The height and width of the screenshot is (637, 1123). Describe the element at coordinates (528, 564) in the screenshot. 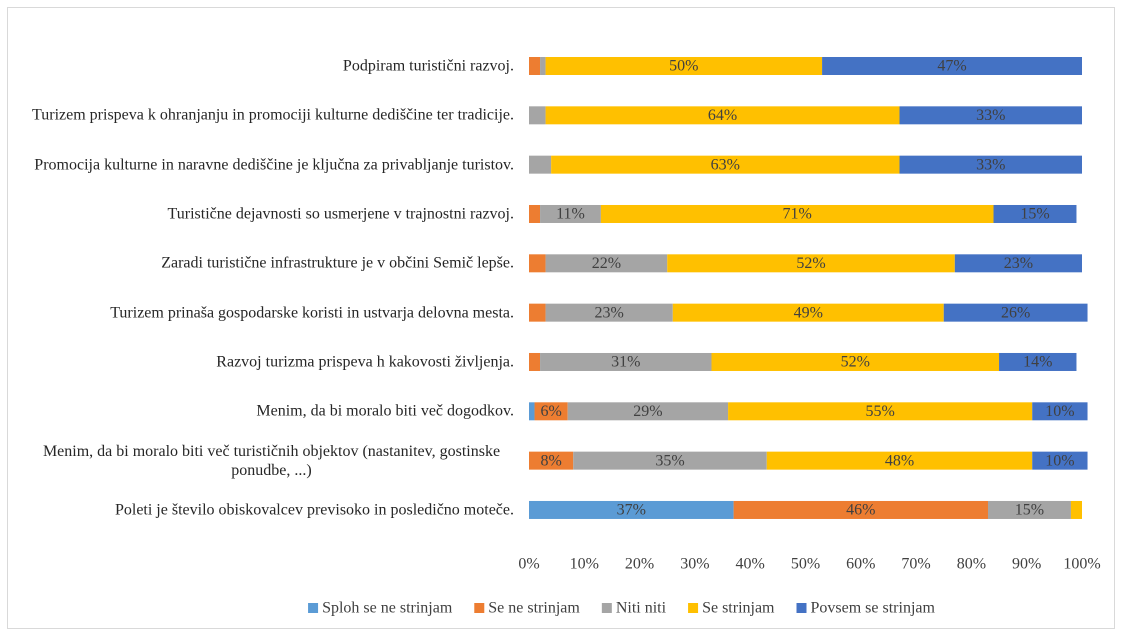

I see `x-tick-label: 0%` at that location.